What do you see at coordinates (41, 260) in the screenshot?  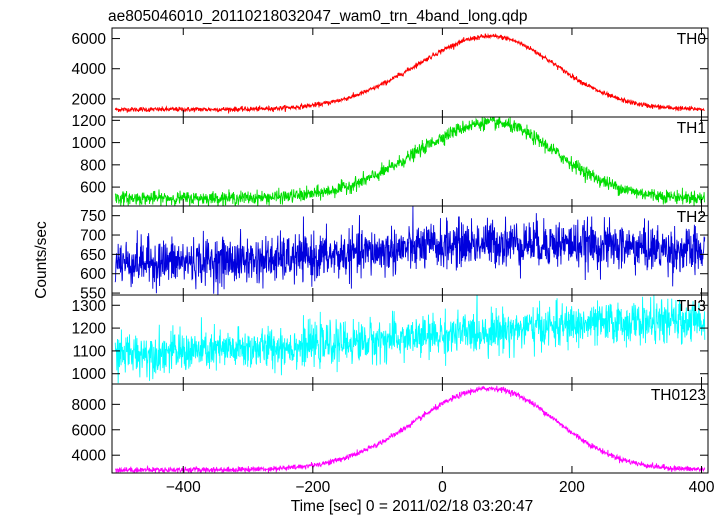 I see `y-axis-label: Counts/sec` at bounding box center [41, 260].